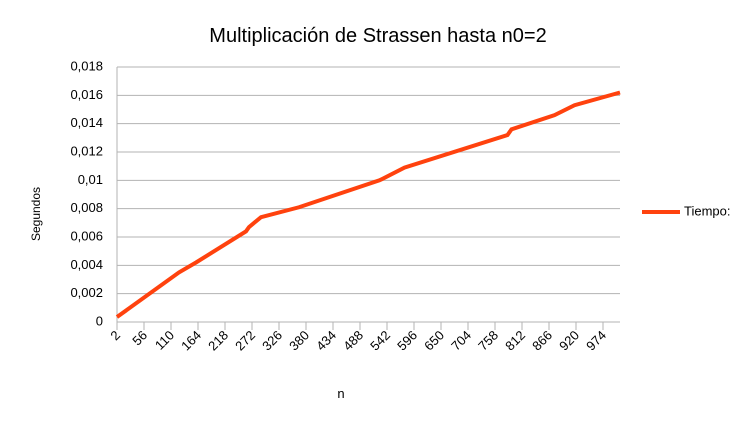 Image resolution: width=756 pixels, height=425 pixels. Describe the element at coordinates (326, 341) in the screenshot. I see `x-tick-label: 434` at that location.